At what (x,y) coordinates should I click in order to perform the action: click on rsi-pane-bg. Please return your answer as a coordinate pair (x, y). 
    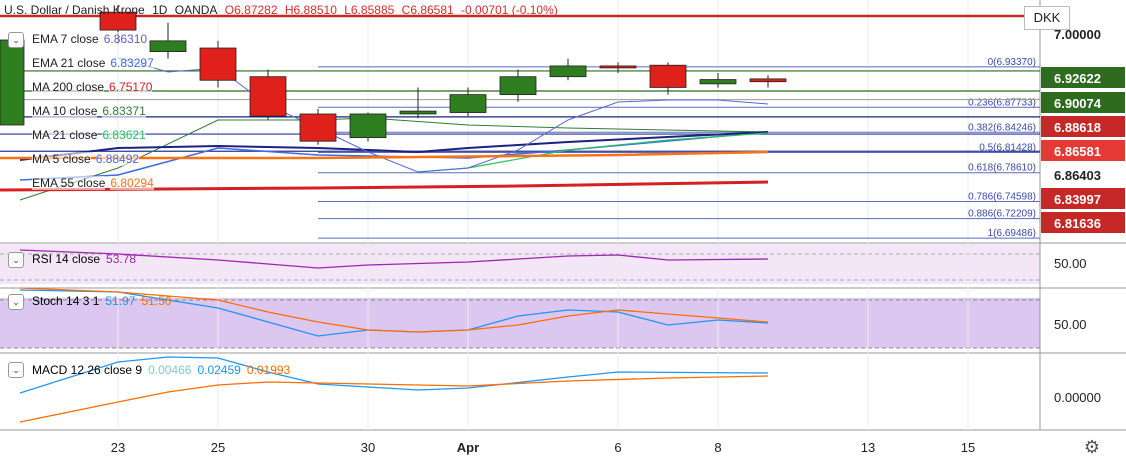
    Looking at the image, I should click on (520, 264).